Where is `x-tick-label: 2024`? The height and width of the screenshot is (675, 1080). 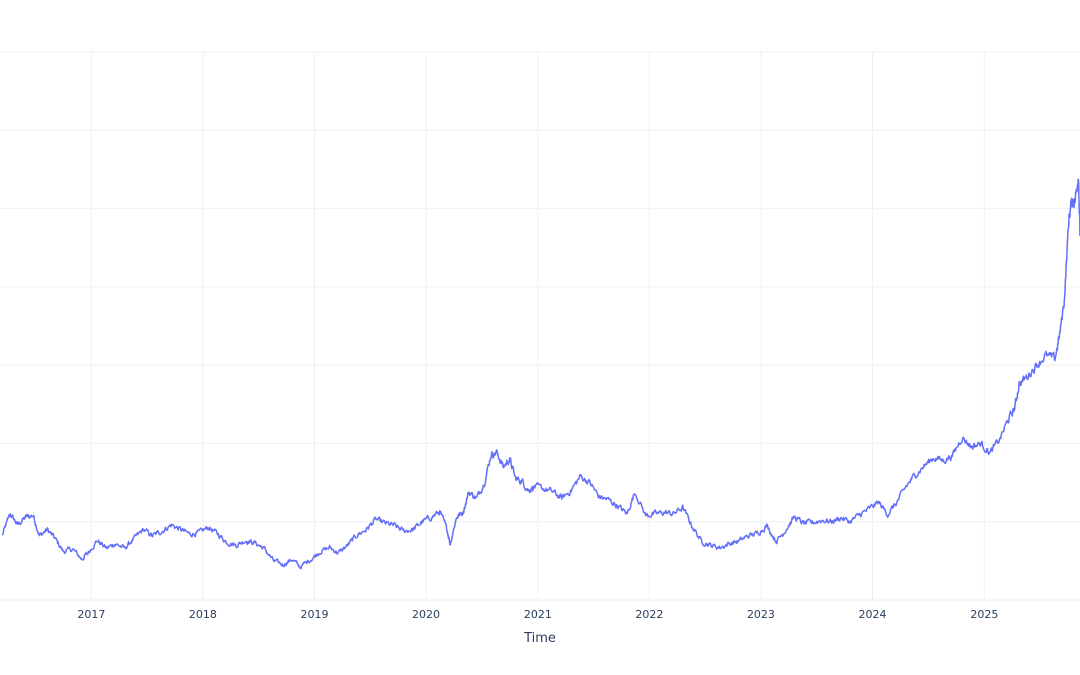
x-tick-label: 2024 is located at coordinates (872, 614).